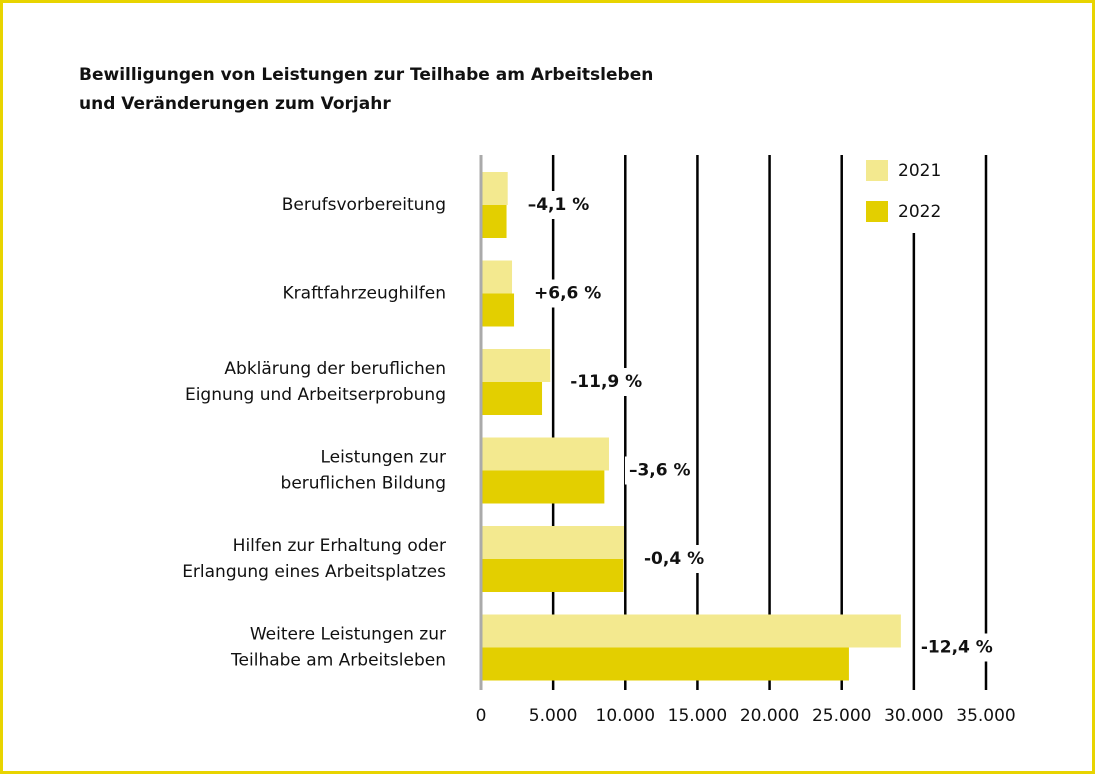  I want to click on legend-label: 2022, so click(919, 212).